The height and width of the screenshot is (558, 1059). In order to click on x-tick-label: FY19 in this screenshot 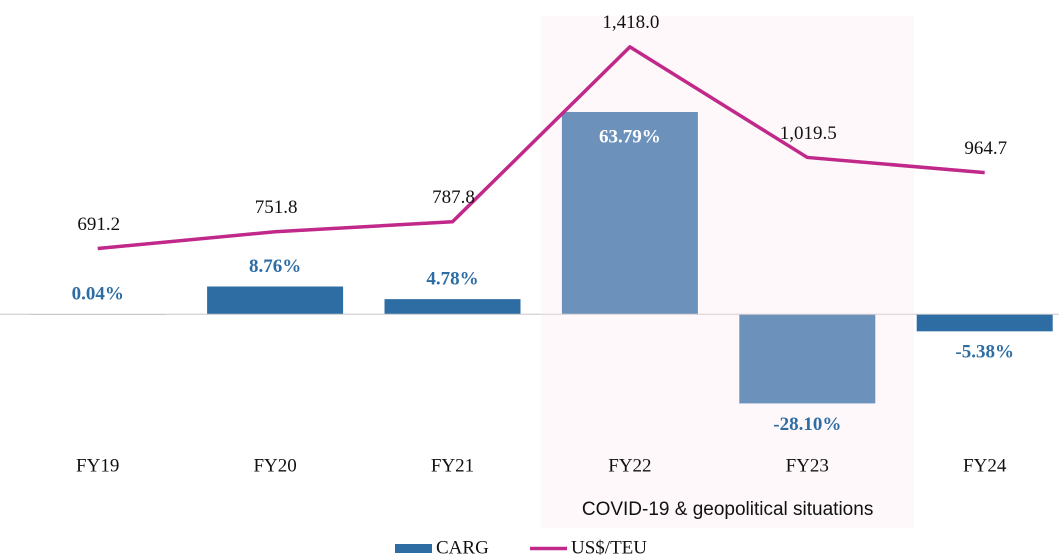, I will do `click(97, 465)`.